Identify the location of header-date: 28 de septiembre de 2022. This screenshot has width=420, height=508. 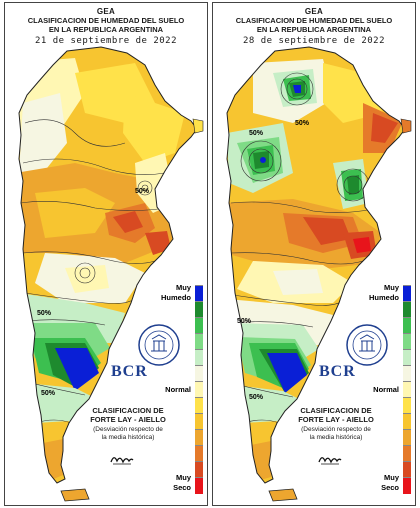
(314, 41).